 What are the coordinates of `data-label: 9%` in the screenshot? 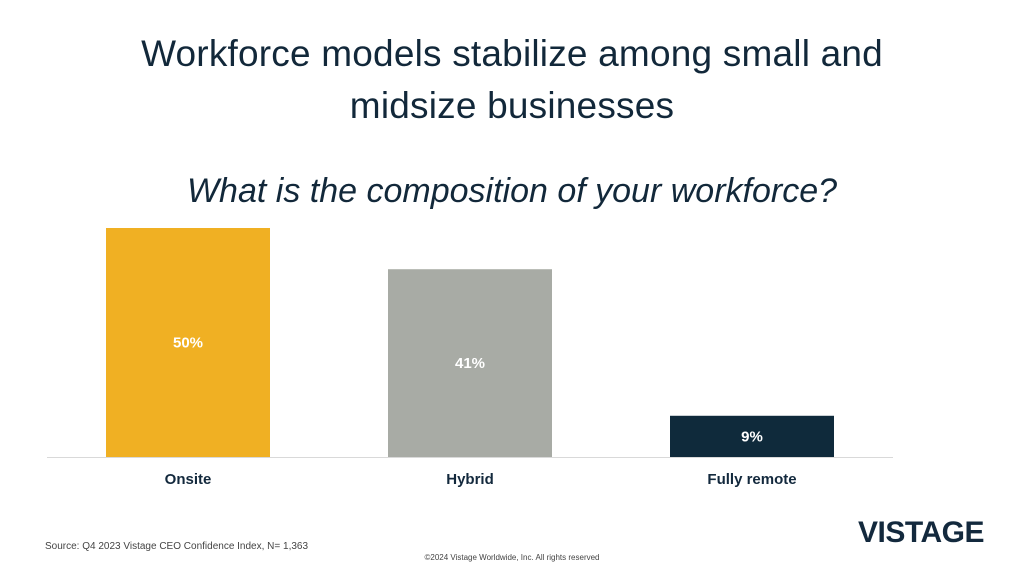 It's located at (752, 436).